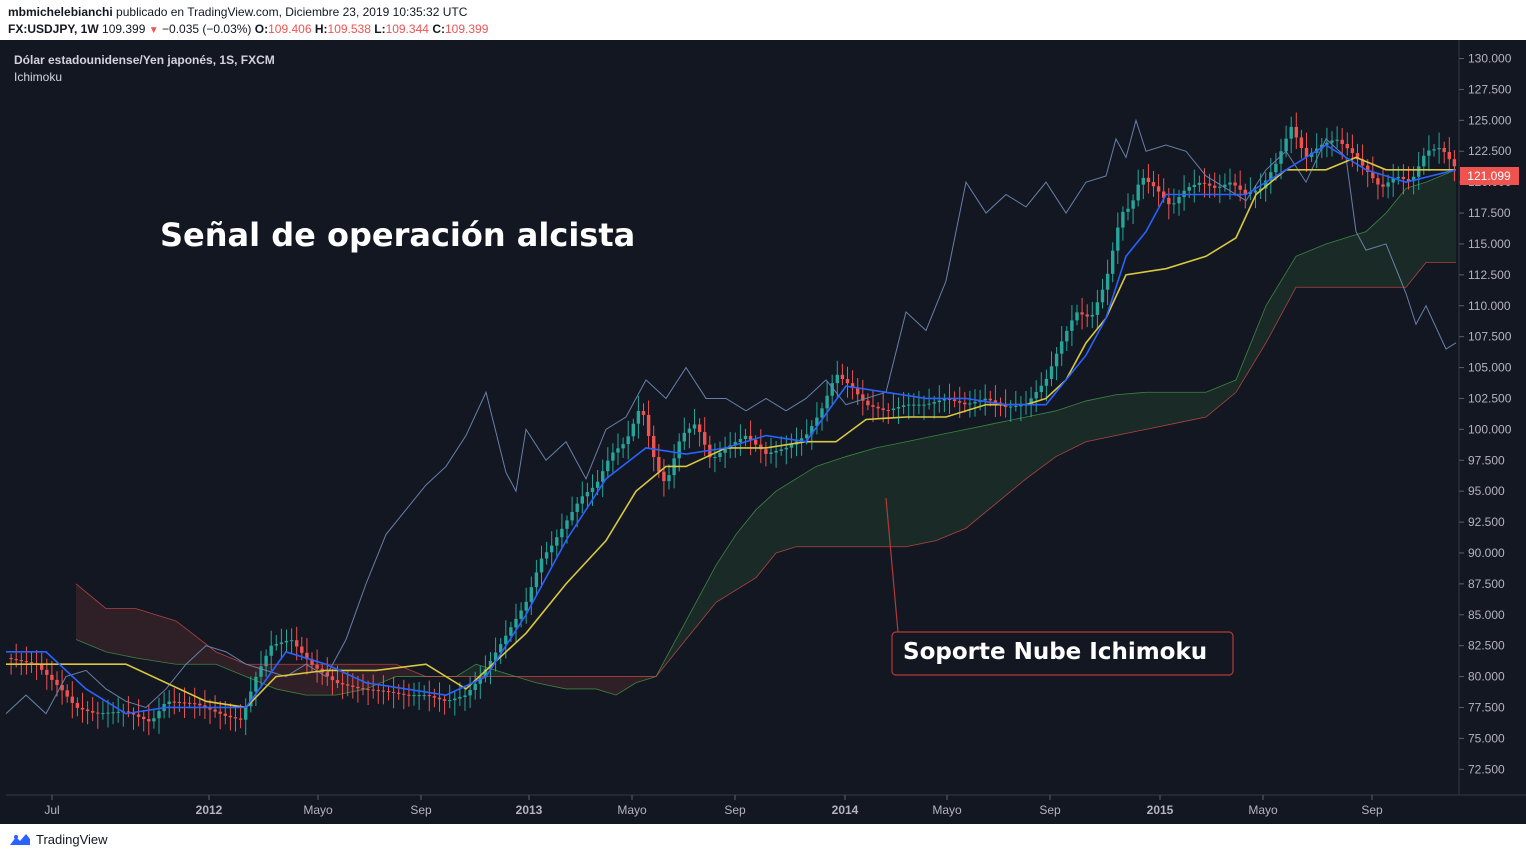 The width and height of the screenshot is (1526, 859). I want to click on open-value: 109.406, so click(290, 29).